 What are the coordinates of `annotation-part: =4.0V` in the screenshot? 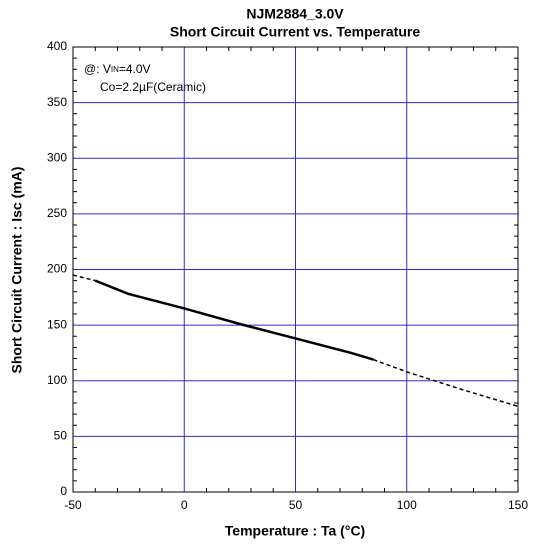 It's located at (135, 69).